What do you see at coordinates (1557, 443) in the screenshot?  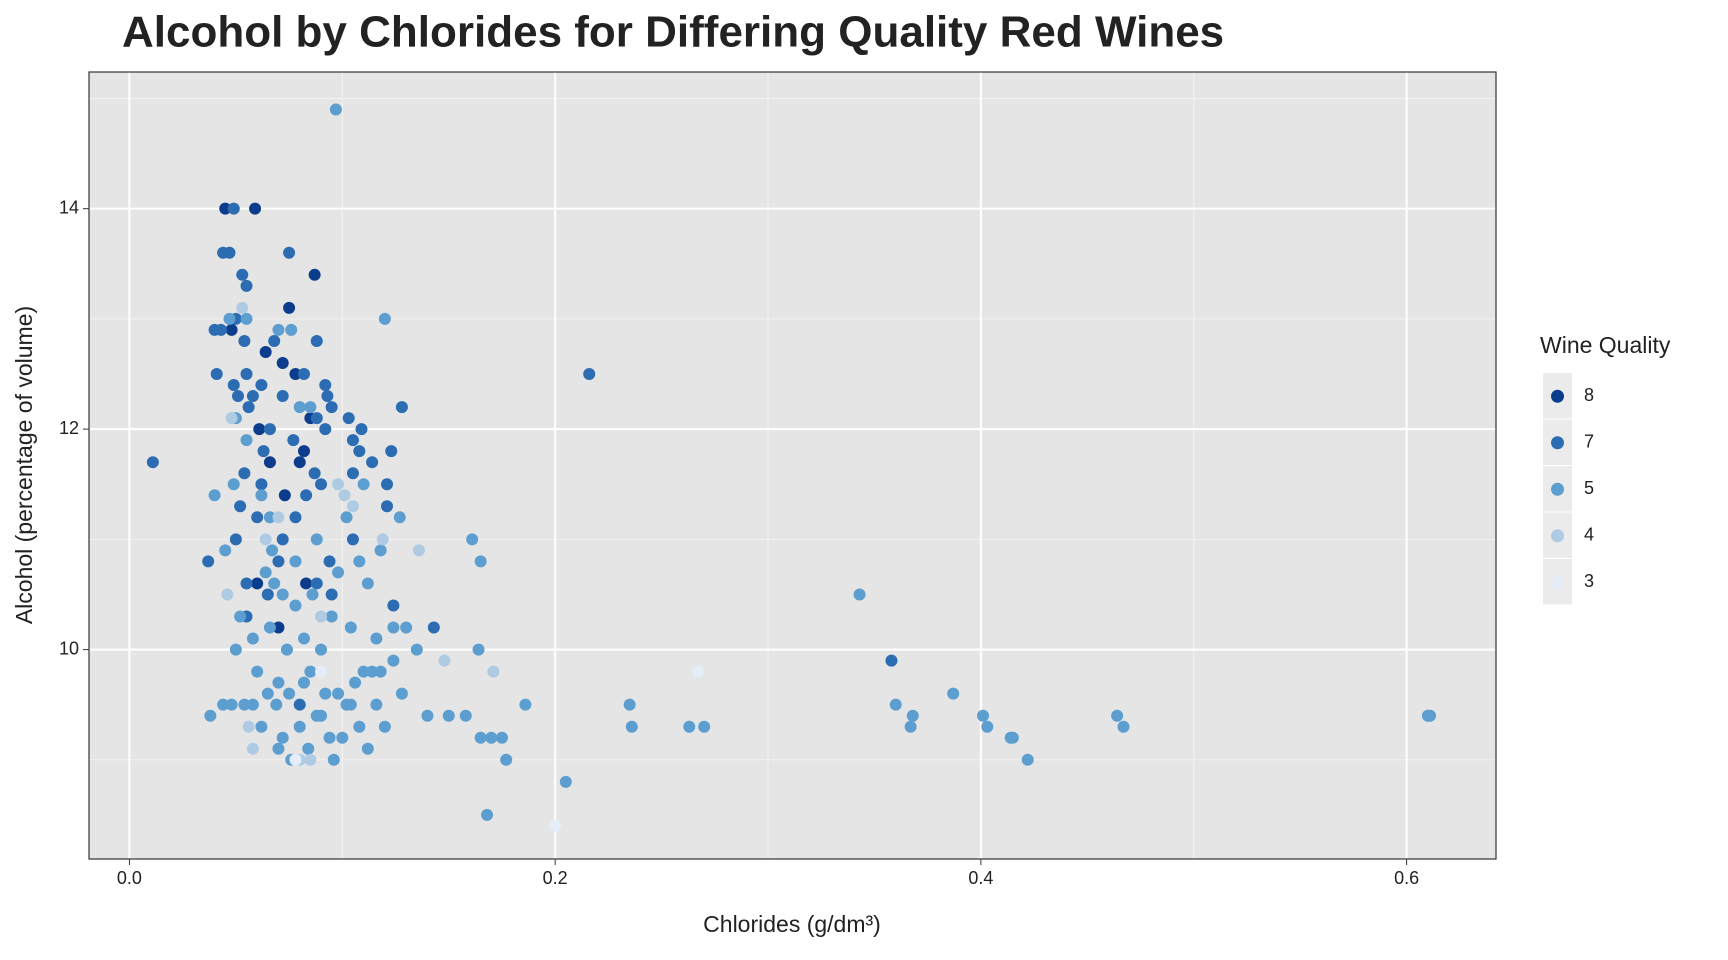 I see `legend-symbol` at bounding box center [1557, 443].